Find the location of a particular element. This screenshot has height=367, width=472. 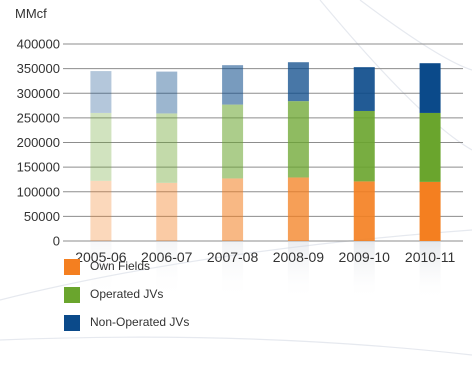

y-tick-label: 100000 is located at coordinates (38, 191).